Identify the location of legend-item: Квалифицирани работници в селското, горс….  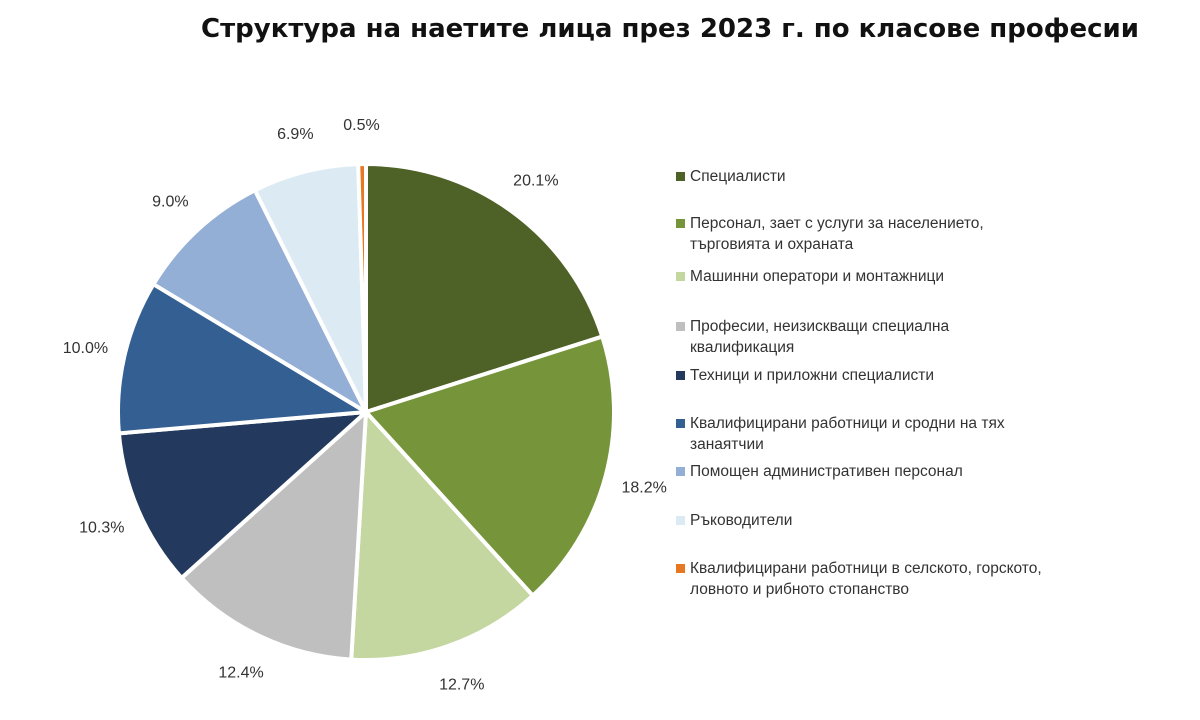
(863, 579).